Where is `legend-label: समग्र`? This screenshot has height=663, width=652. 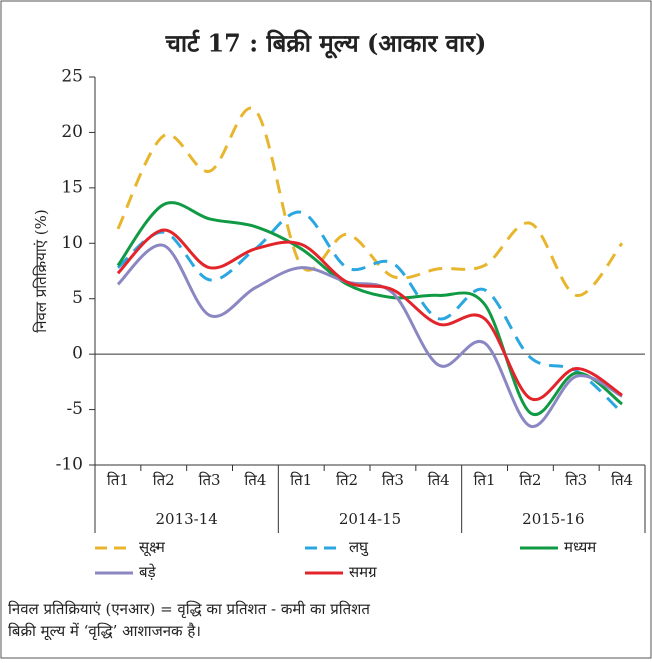
legend-label: समग्र is located at coordinates (363, 572).